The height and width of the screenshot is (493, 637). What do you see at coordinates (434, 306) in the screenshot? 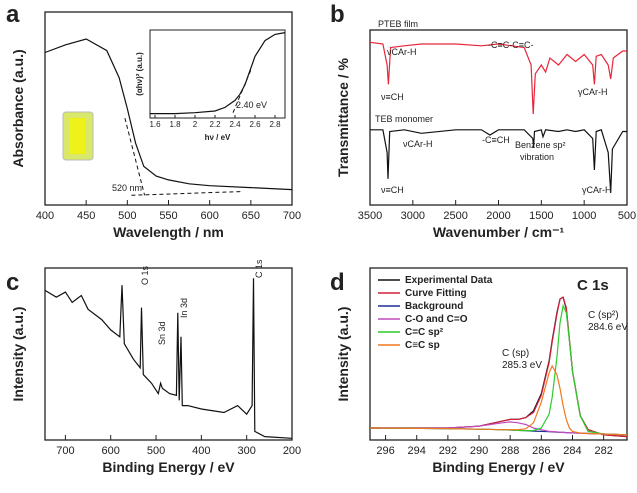
I see `legend-label: Background` at bounding box center [434, 306].